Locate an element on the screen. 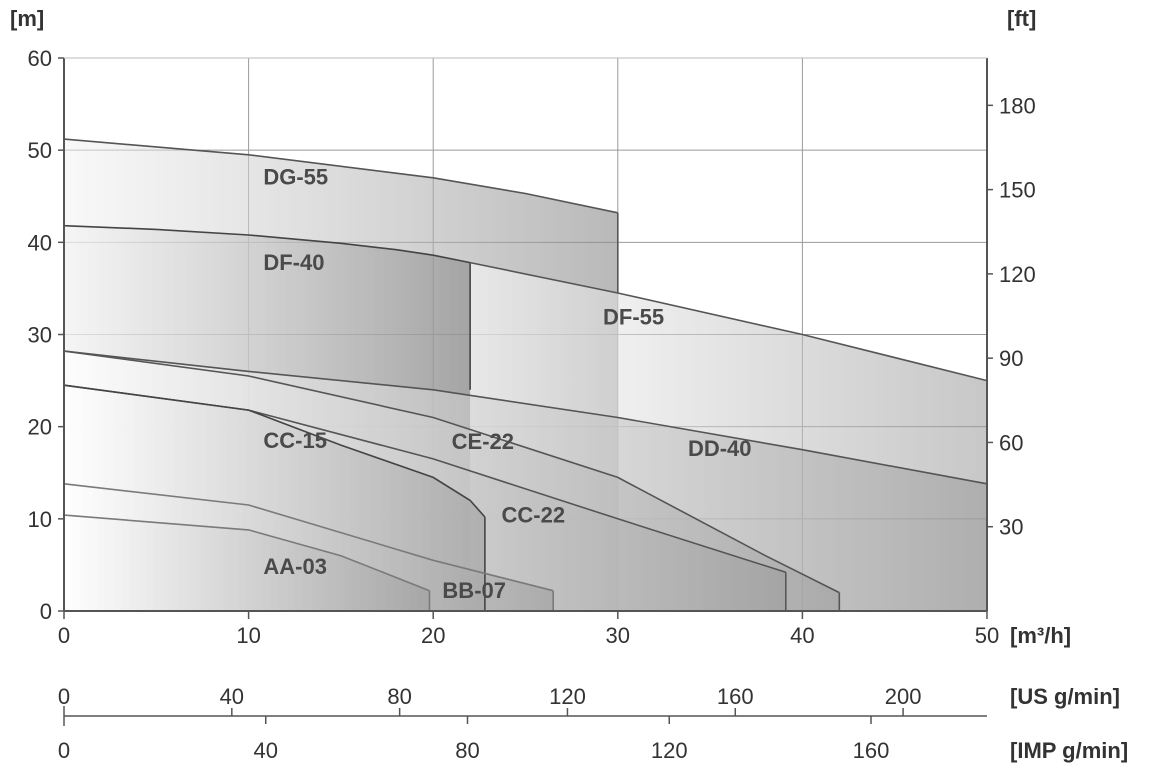  curve-label-df-55: DF-55 is located at coordinates (633, 316).